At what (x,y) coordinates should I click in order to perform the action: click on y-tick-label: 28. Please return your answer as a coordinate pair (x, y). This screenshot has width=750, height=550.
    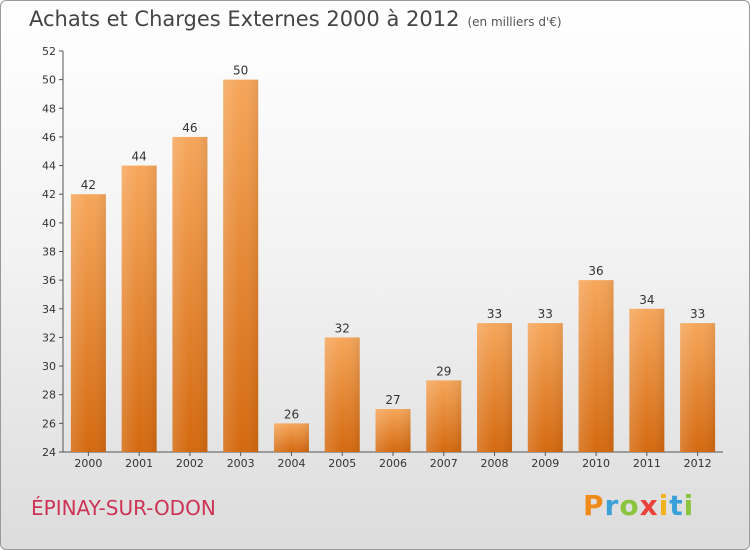
    Looking at the image, I should click on (49, 395).